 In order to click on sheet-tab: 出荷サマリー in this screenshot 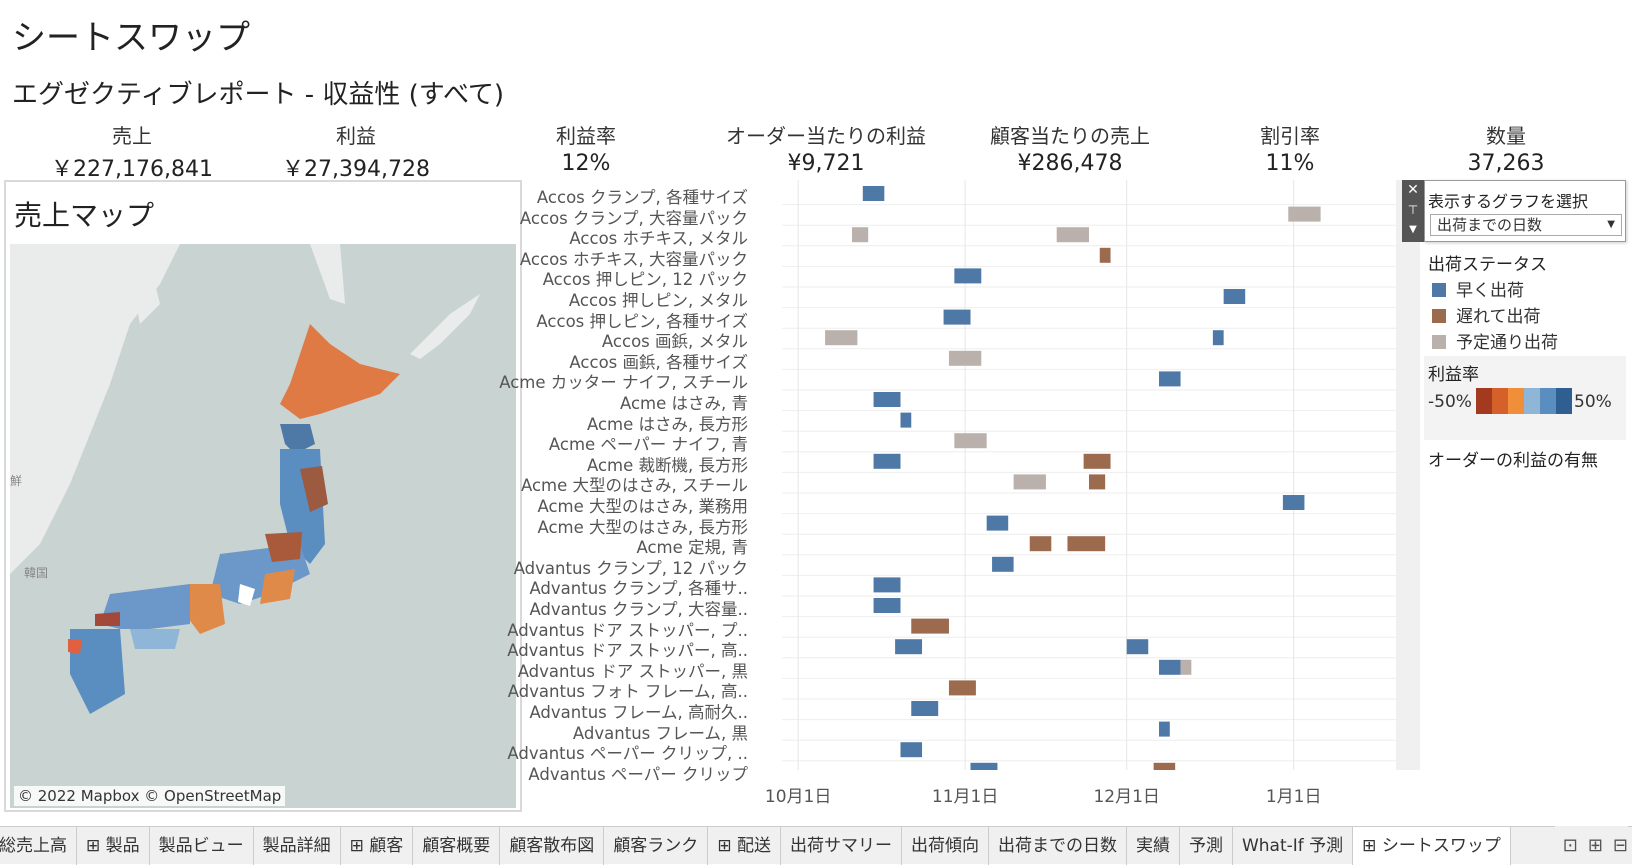, I will do `click(841, 846)`.